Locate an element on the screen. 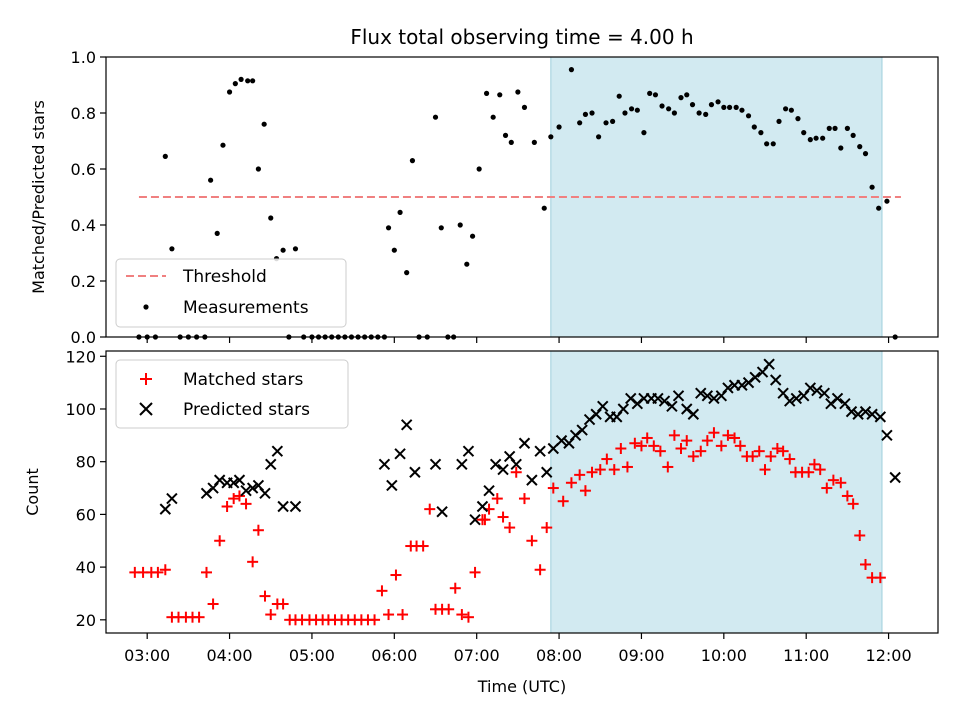 The width and height of the screenshot is (960, 724). y-tick-label: 120 is located at coordinates (80, 356).